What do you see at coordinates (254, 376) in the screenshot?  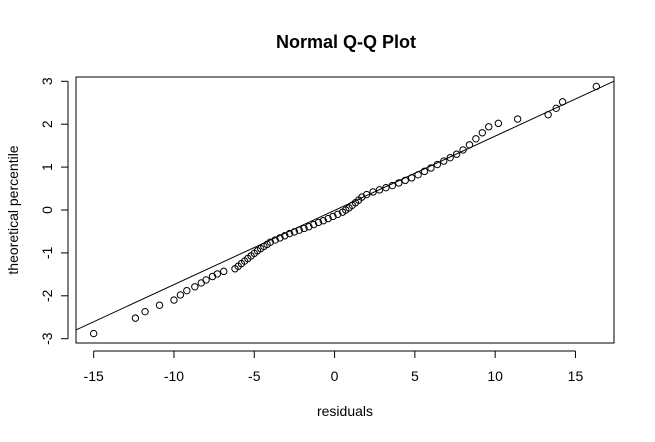 I see `x-tick-label: -5` at bounding box center [254, 376].